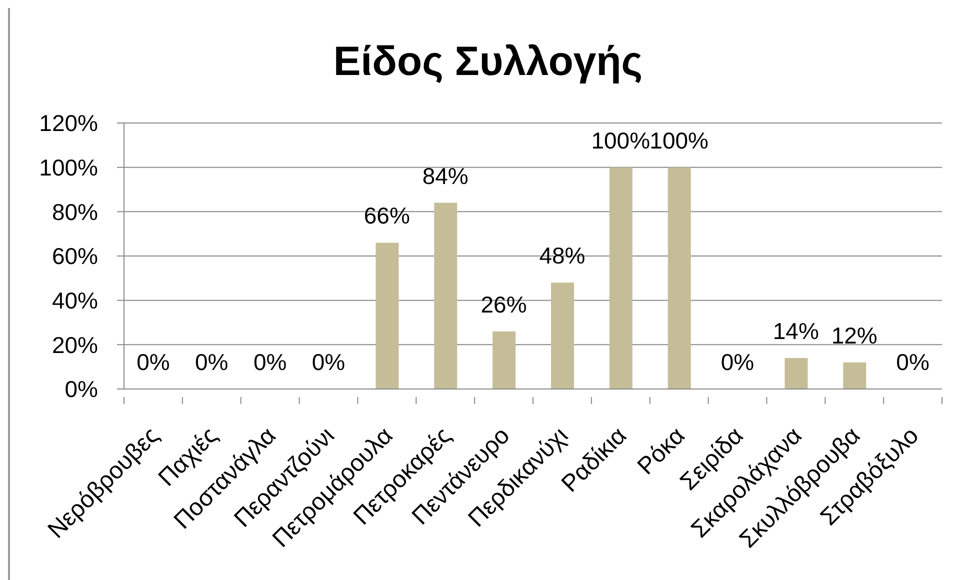 The image size is (955, 580). What do you see at coordinates (445, 175) in the screenshot?
I see `data-label: 84%` at bounding box center [445, 175].